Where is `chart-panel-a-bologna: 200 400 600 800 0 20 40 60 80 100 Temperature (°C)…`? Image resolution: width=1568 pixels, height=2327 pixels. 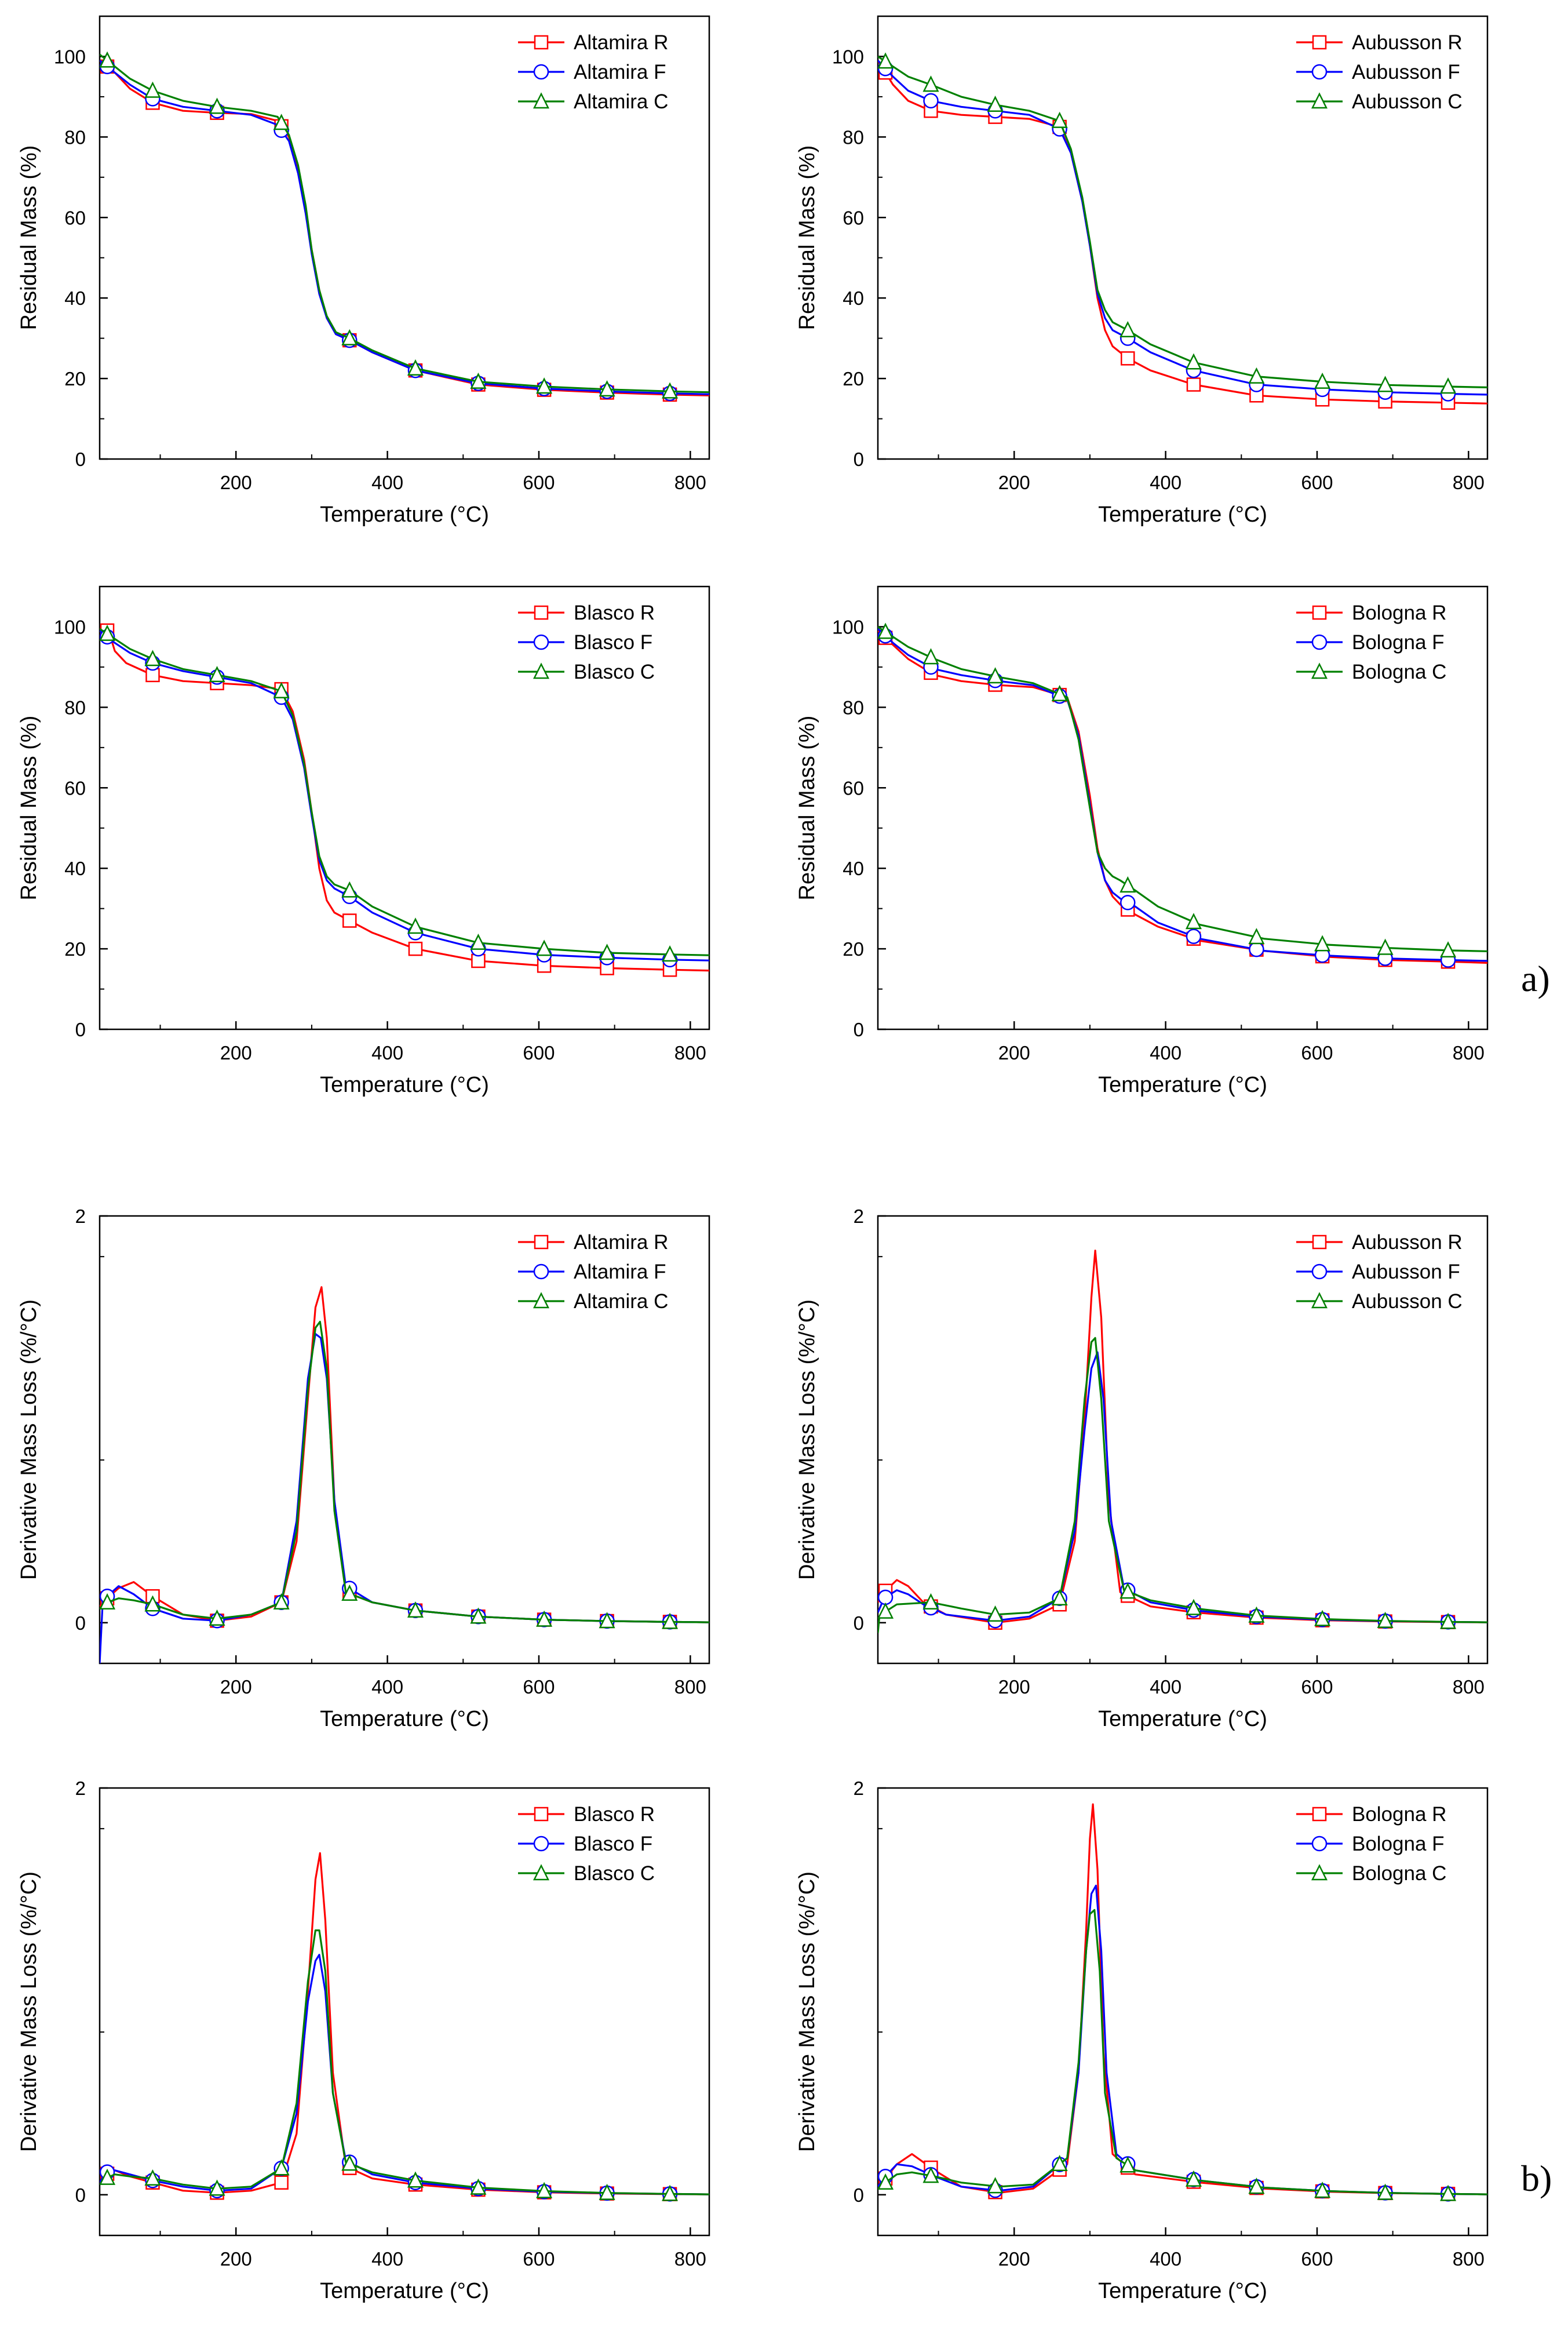
chart-panel-a-bologna: 200 400 600 800 0 20 40 60 80 100 Temperature (°C)… is located at coordinates (1142, 841).